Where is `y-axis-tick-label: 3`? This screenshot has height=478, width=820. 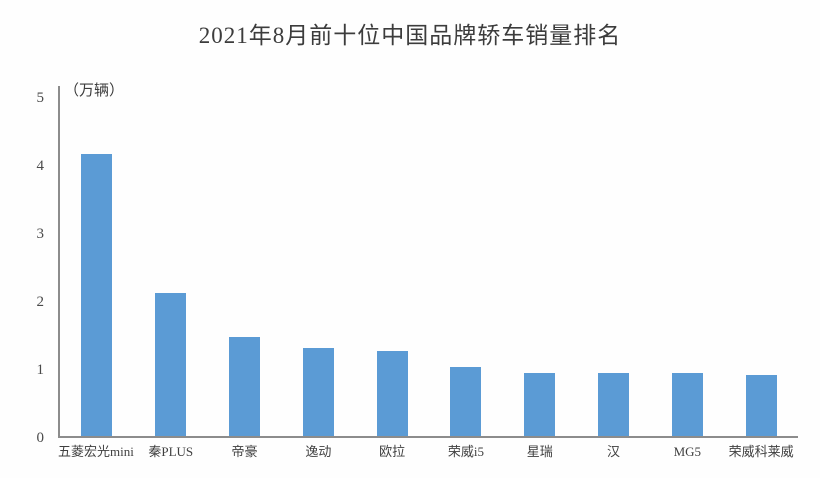
y-axis-tick-label: 3 is located at coordinates (40, 234).